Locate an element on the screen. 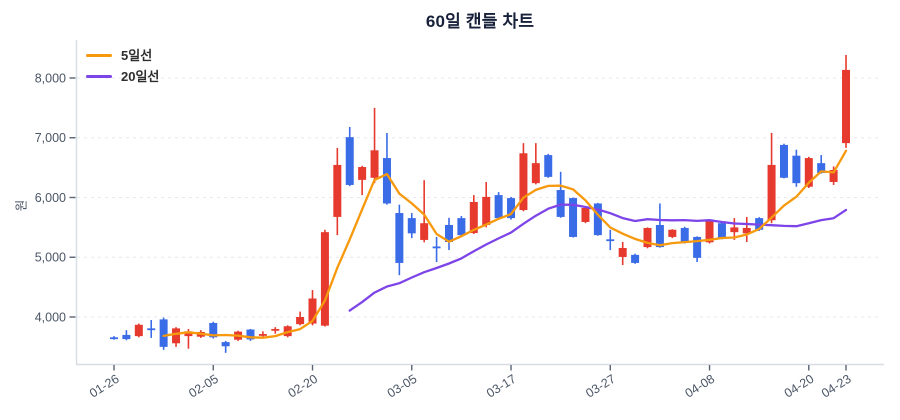 This screenshot has width=900, height=420. x-tick-label: 04-23 is located at coordinates (836, 386).